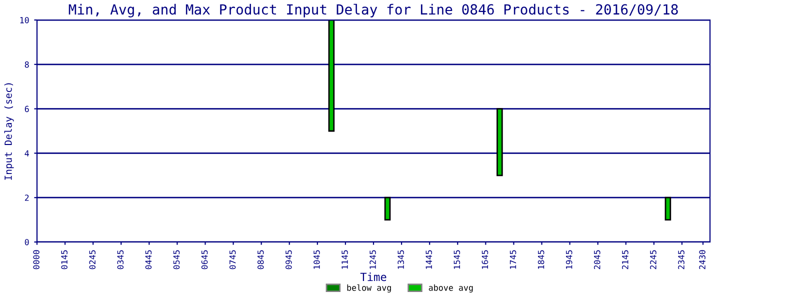  What do you see at coordinates (92, 260) in the screenshot?
I see `x-tick-label: 0245` at bounding box center [92, 260].